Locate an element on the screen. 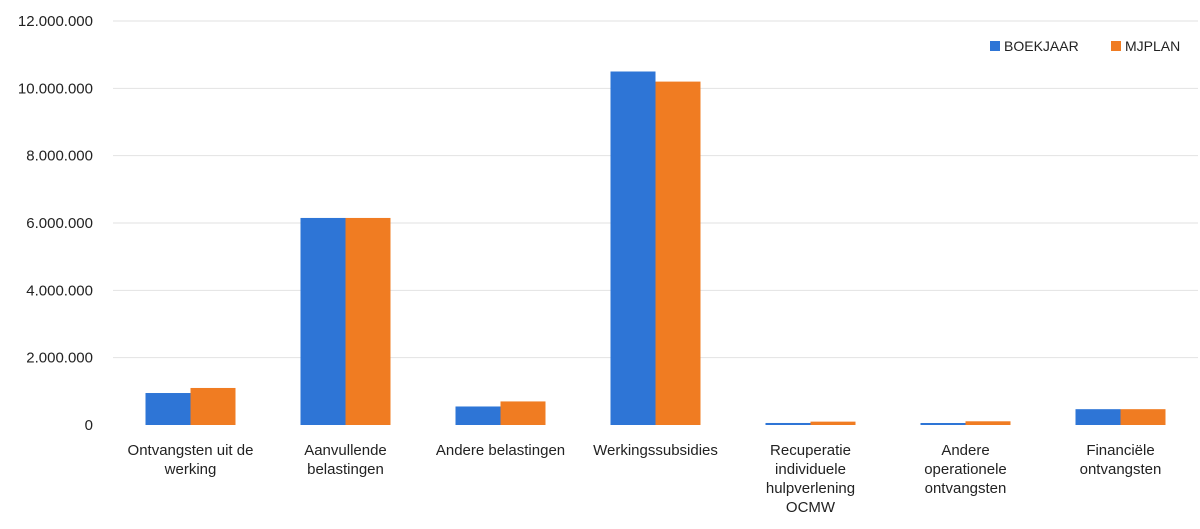 This screenshot has width=1200, height=529. y-tick-label: 8.000.000 is located at coordinates (59, 156).